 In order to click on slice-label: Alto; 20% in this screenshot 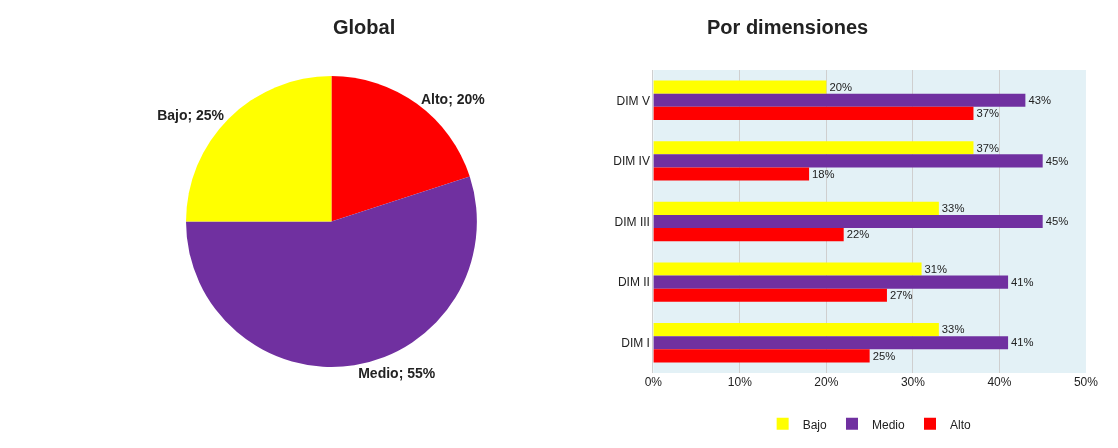, I will do `click(453, 98)`.